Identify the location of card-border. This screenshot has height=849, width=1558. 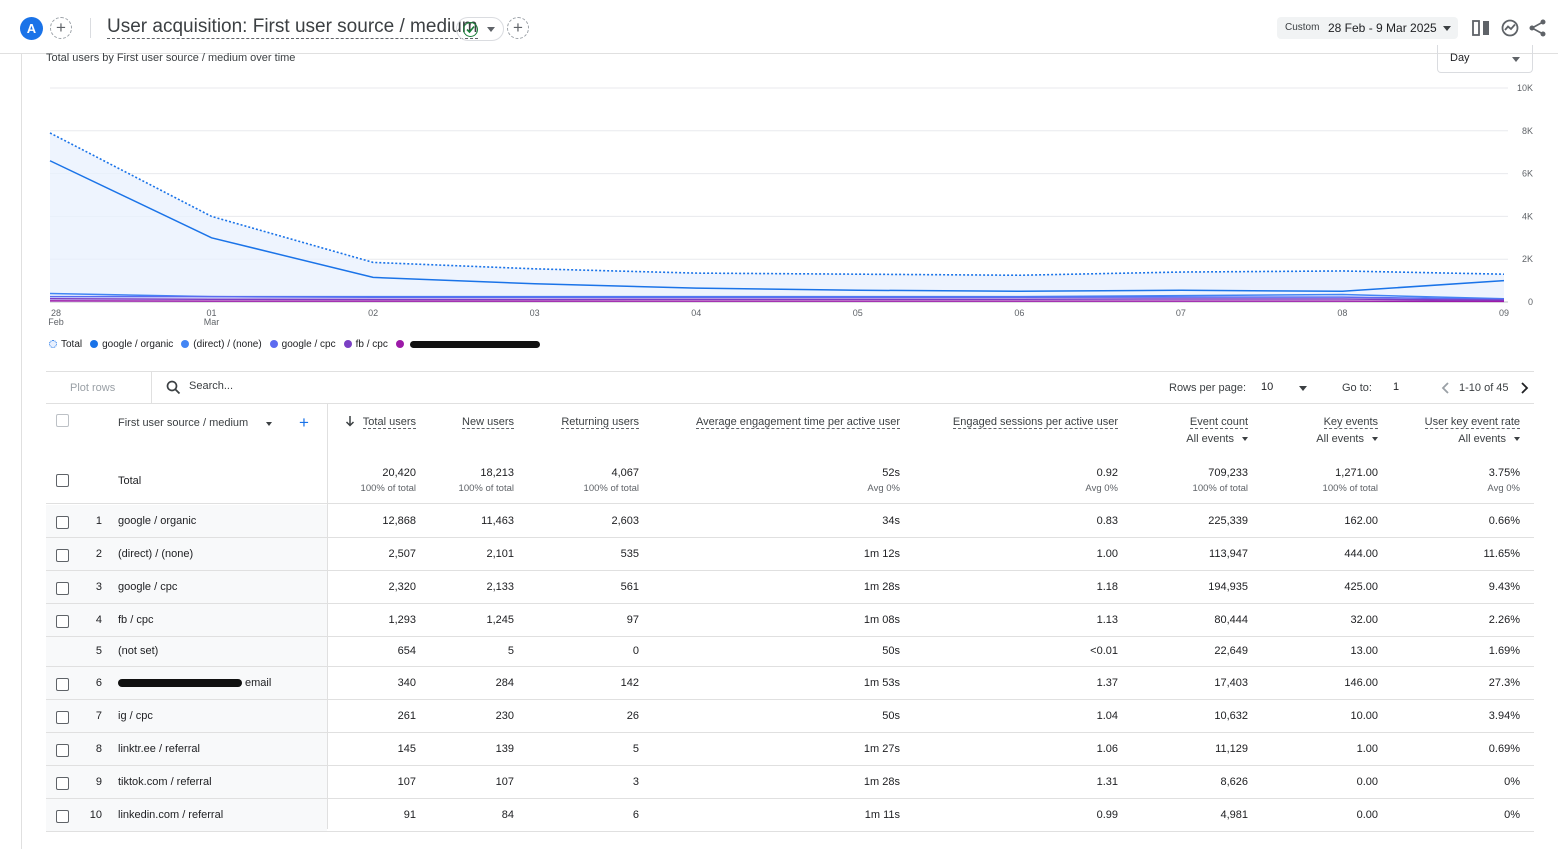
(21, 451).